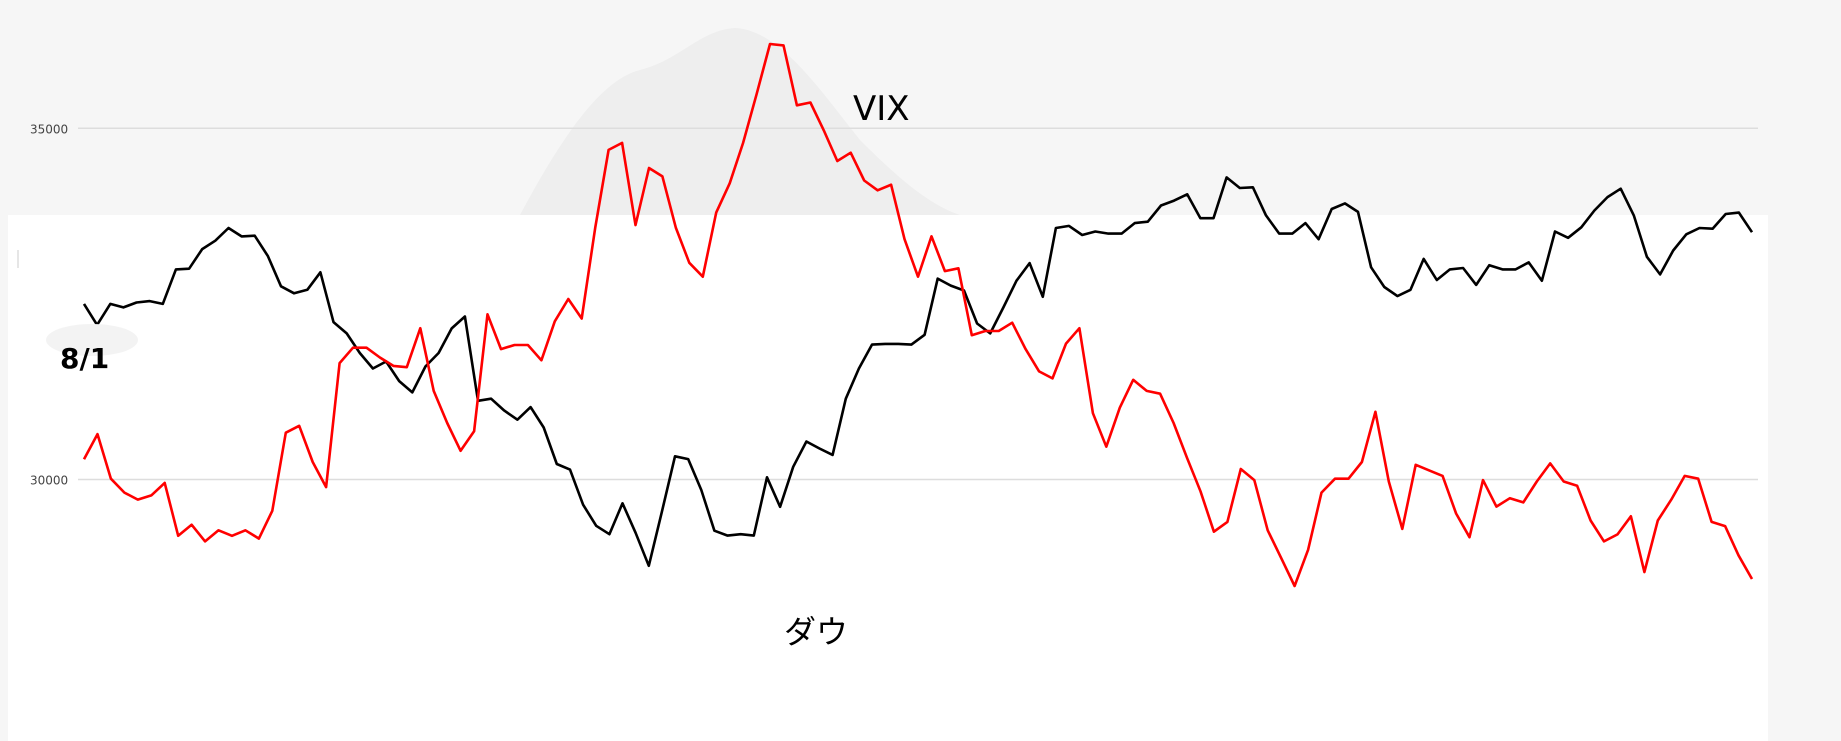 This screenshot has height=741, width=1841. What do you see at coordinates (49, 480) in the screenshot?
I see `y-tick-label-30000: 30000` at bounding box center [49, 480].